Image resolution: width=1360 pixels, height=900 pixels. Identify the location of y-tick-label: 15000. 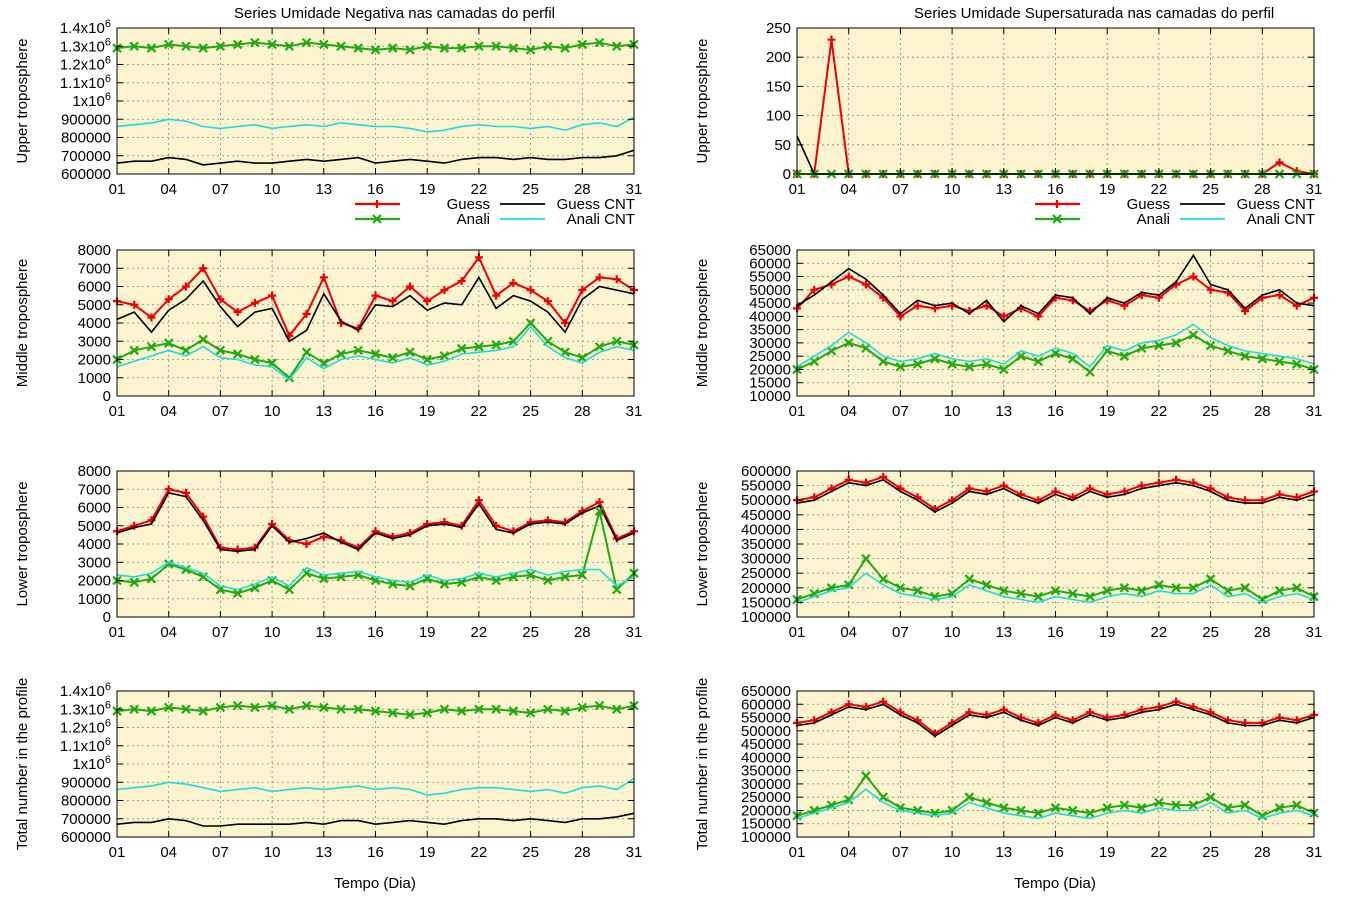
(770, 383).